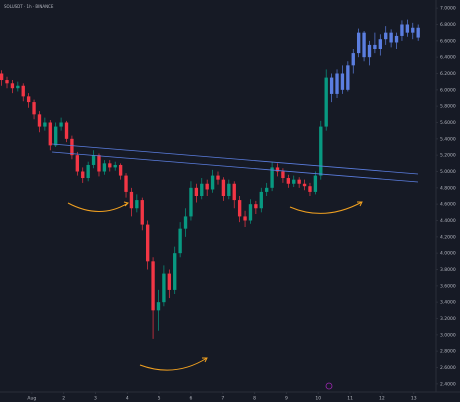  Describe the element at coordinates (448, 205) in the screenshot. I see `y-tick-label: 4.6000` at that location.